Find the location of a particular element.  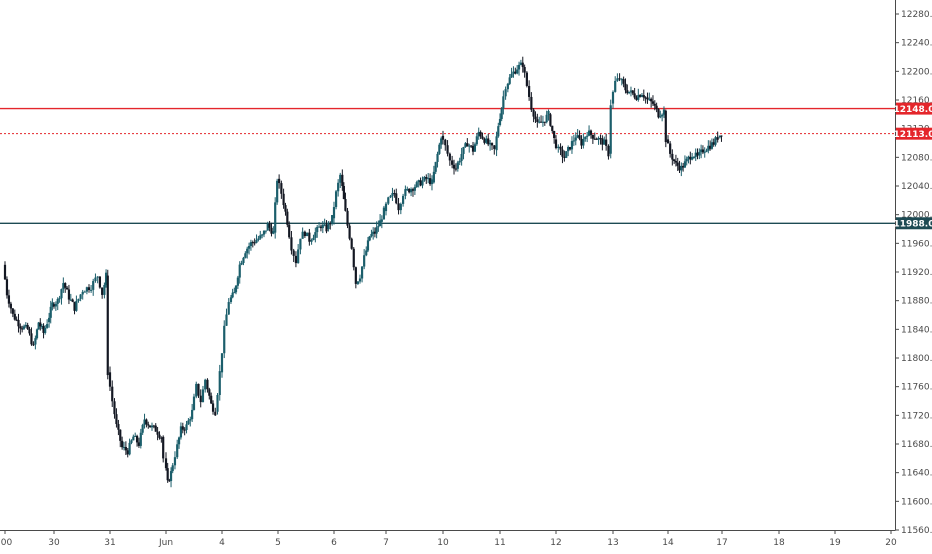

x-tick-label: 12 is located at coordinates (555, 543).